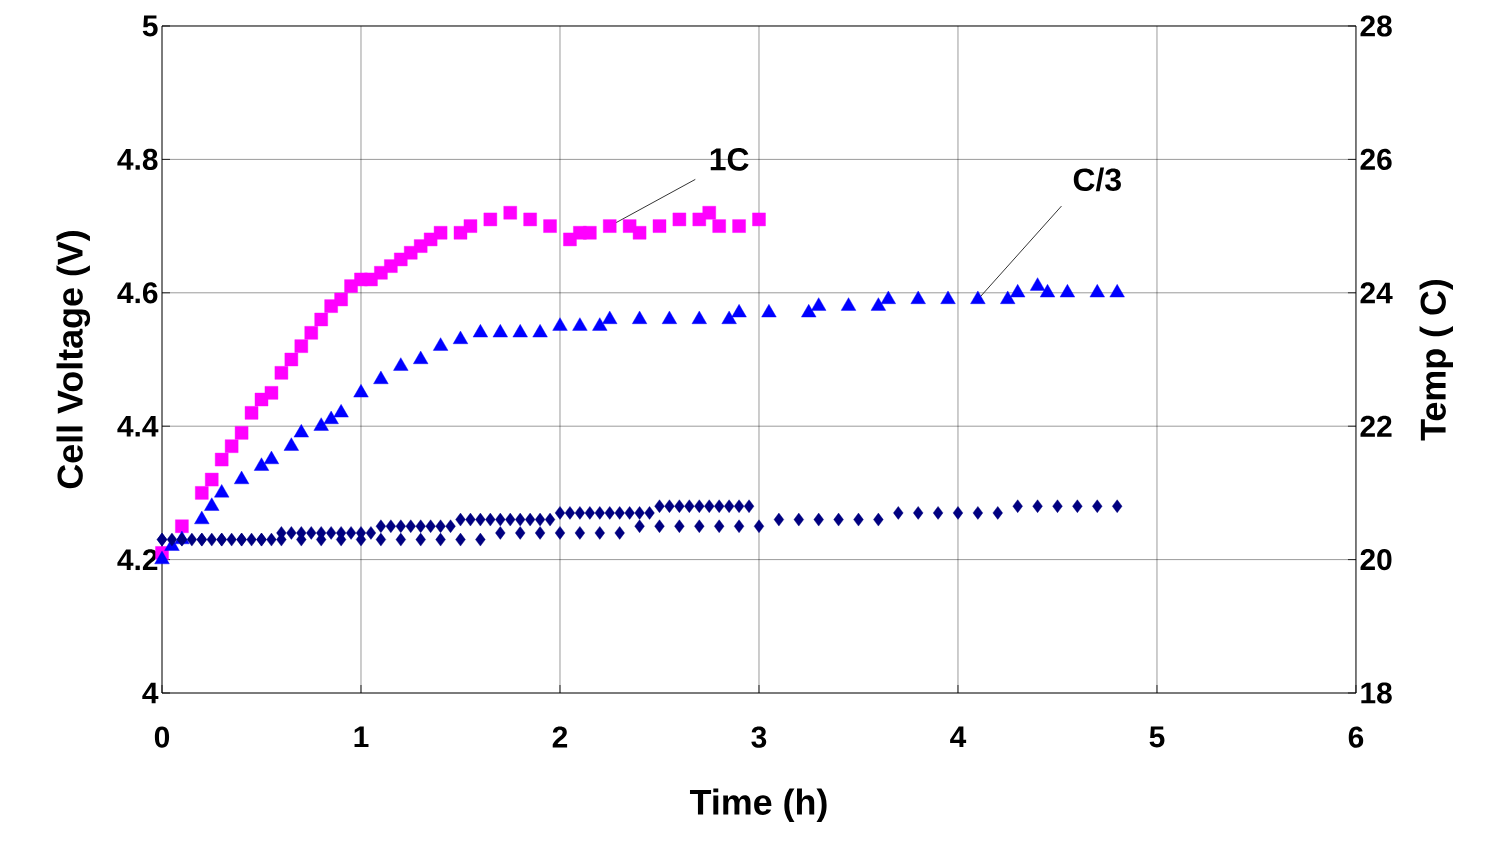  Describe the element at coordinates (729, 159) in the screenshot. I see `annotation: 1C` at that location.